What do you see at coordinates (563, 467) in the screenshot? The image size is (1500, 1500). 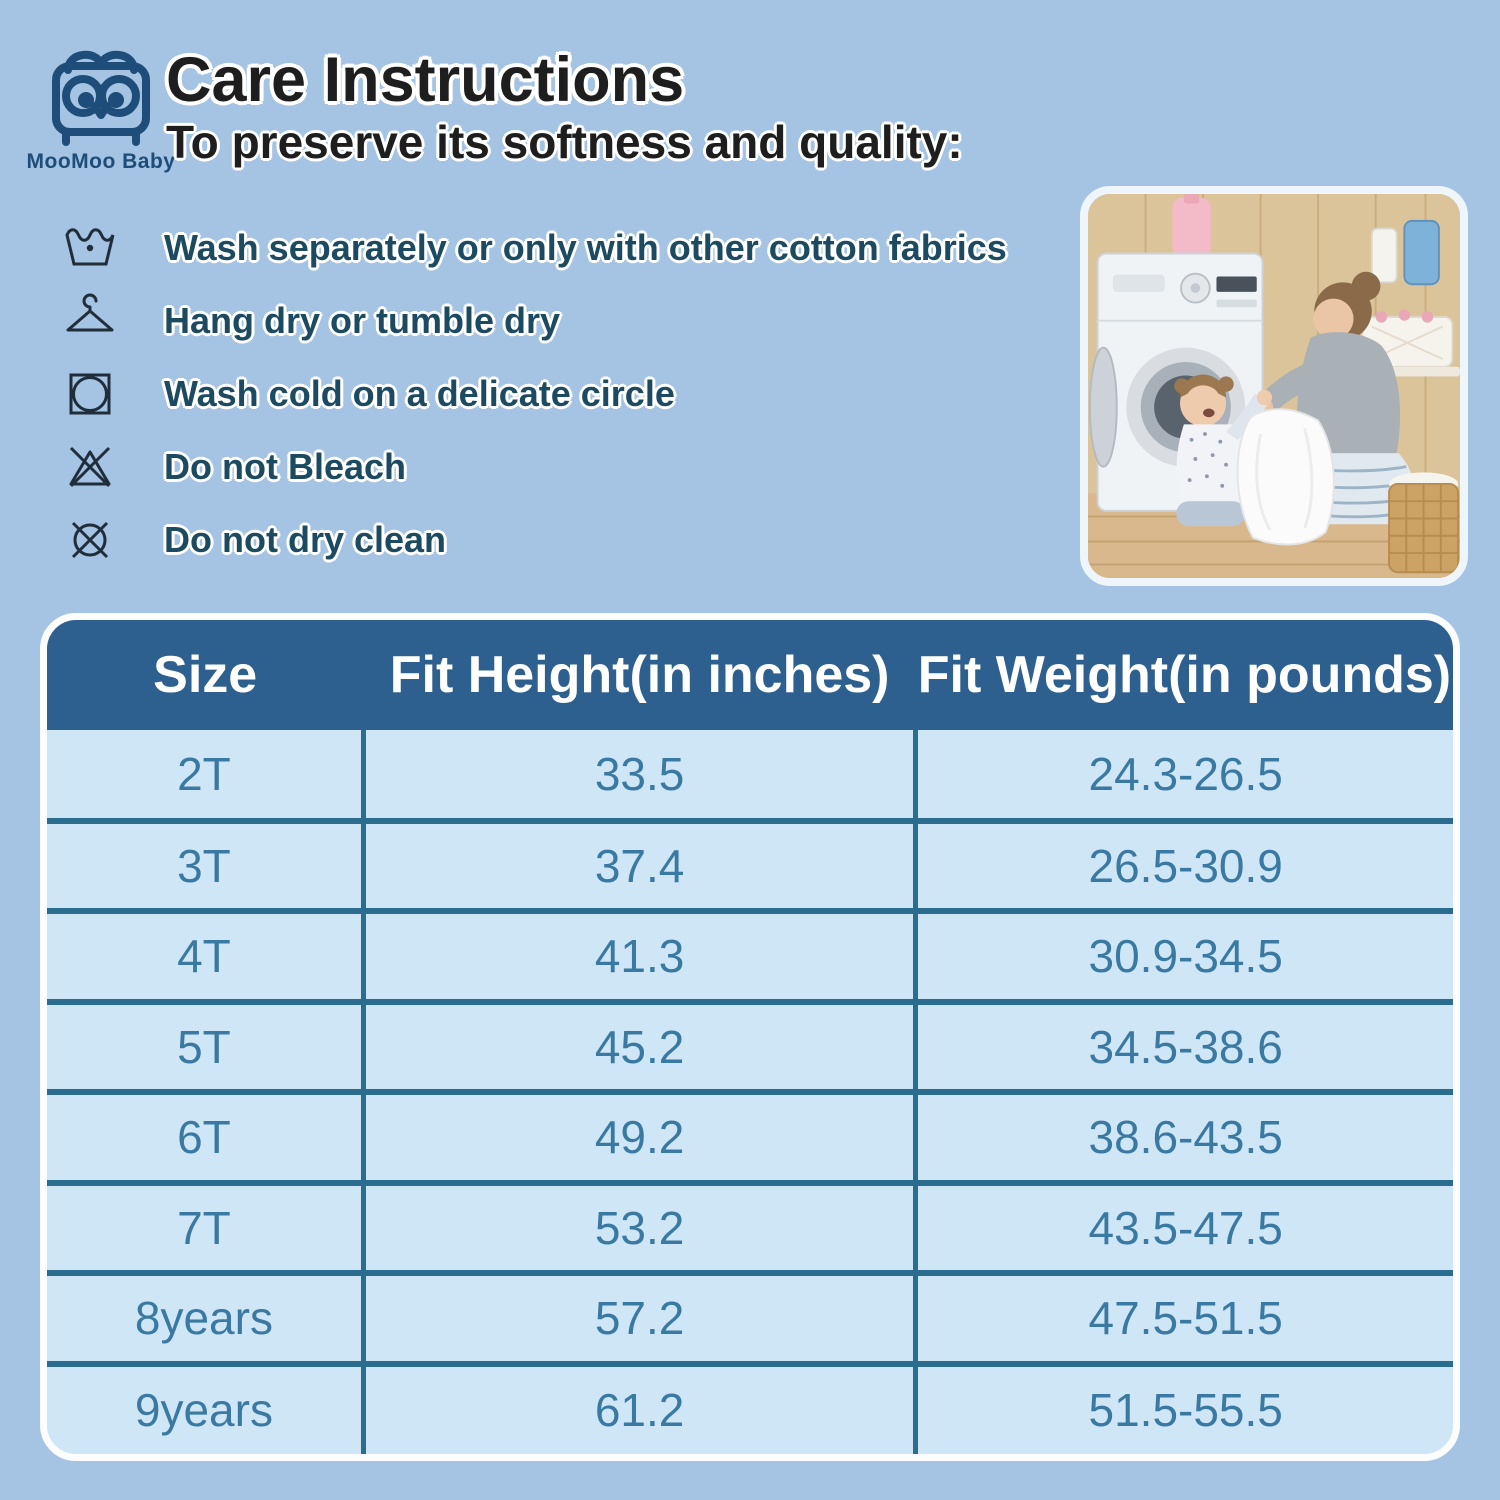 I see `care-item: Do not Bleach` at bounding box center [563, 467].